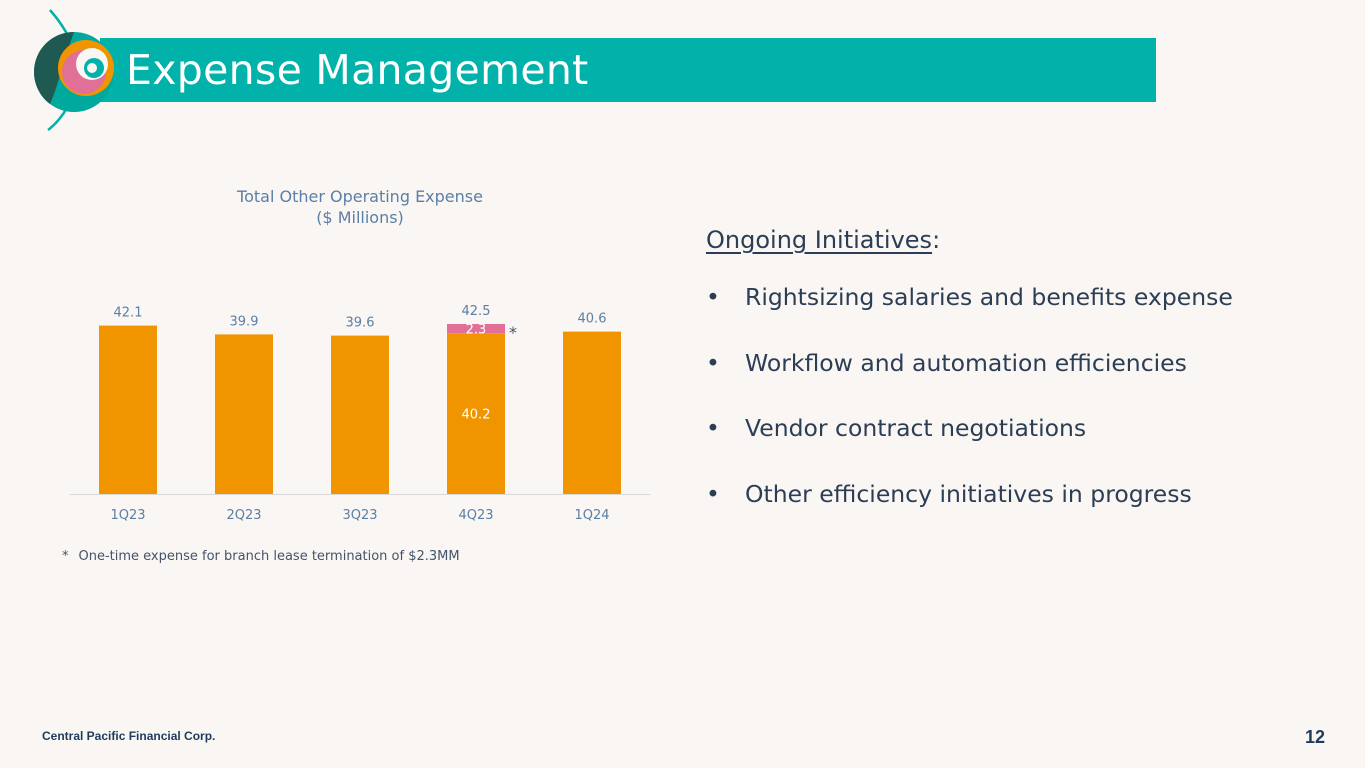 Image resolution: width=1365 pixels, height=768 pixels. I want to click on x-tick-label: 3Q23, so click(359, 515).